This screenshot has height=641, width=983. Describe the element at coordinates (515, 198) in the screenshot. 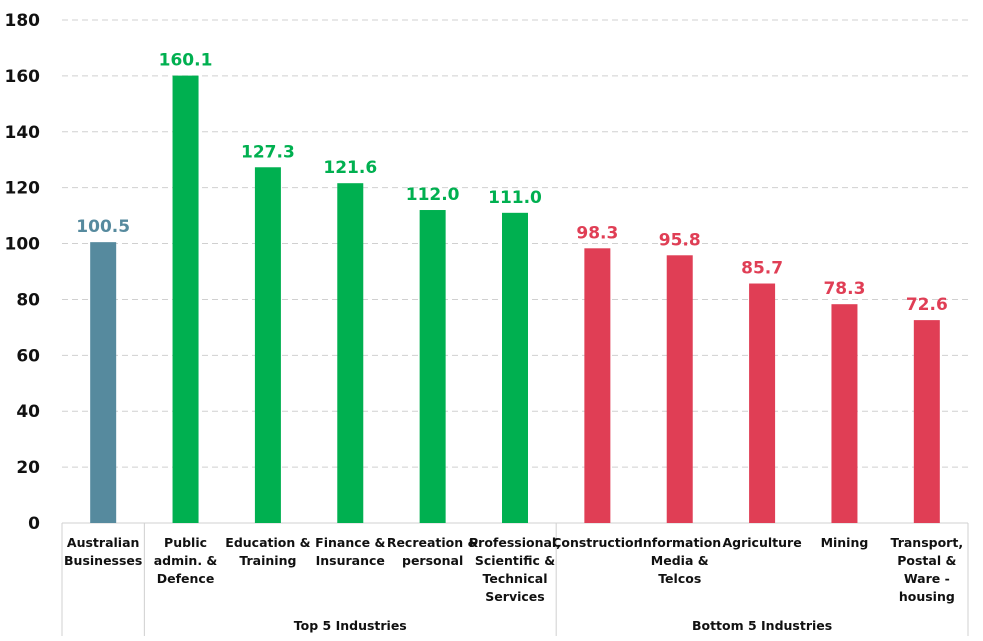

I see `data-label: 111.0` at that location.